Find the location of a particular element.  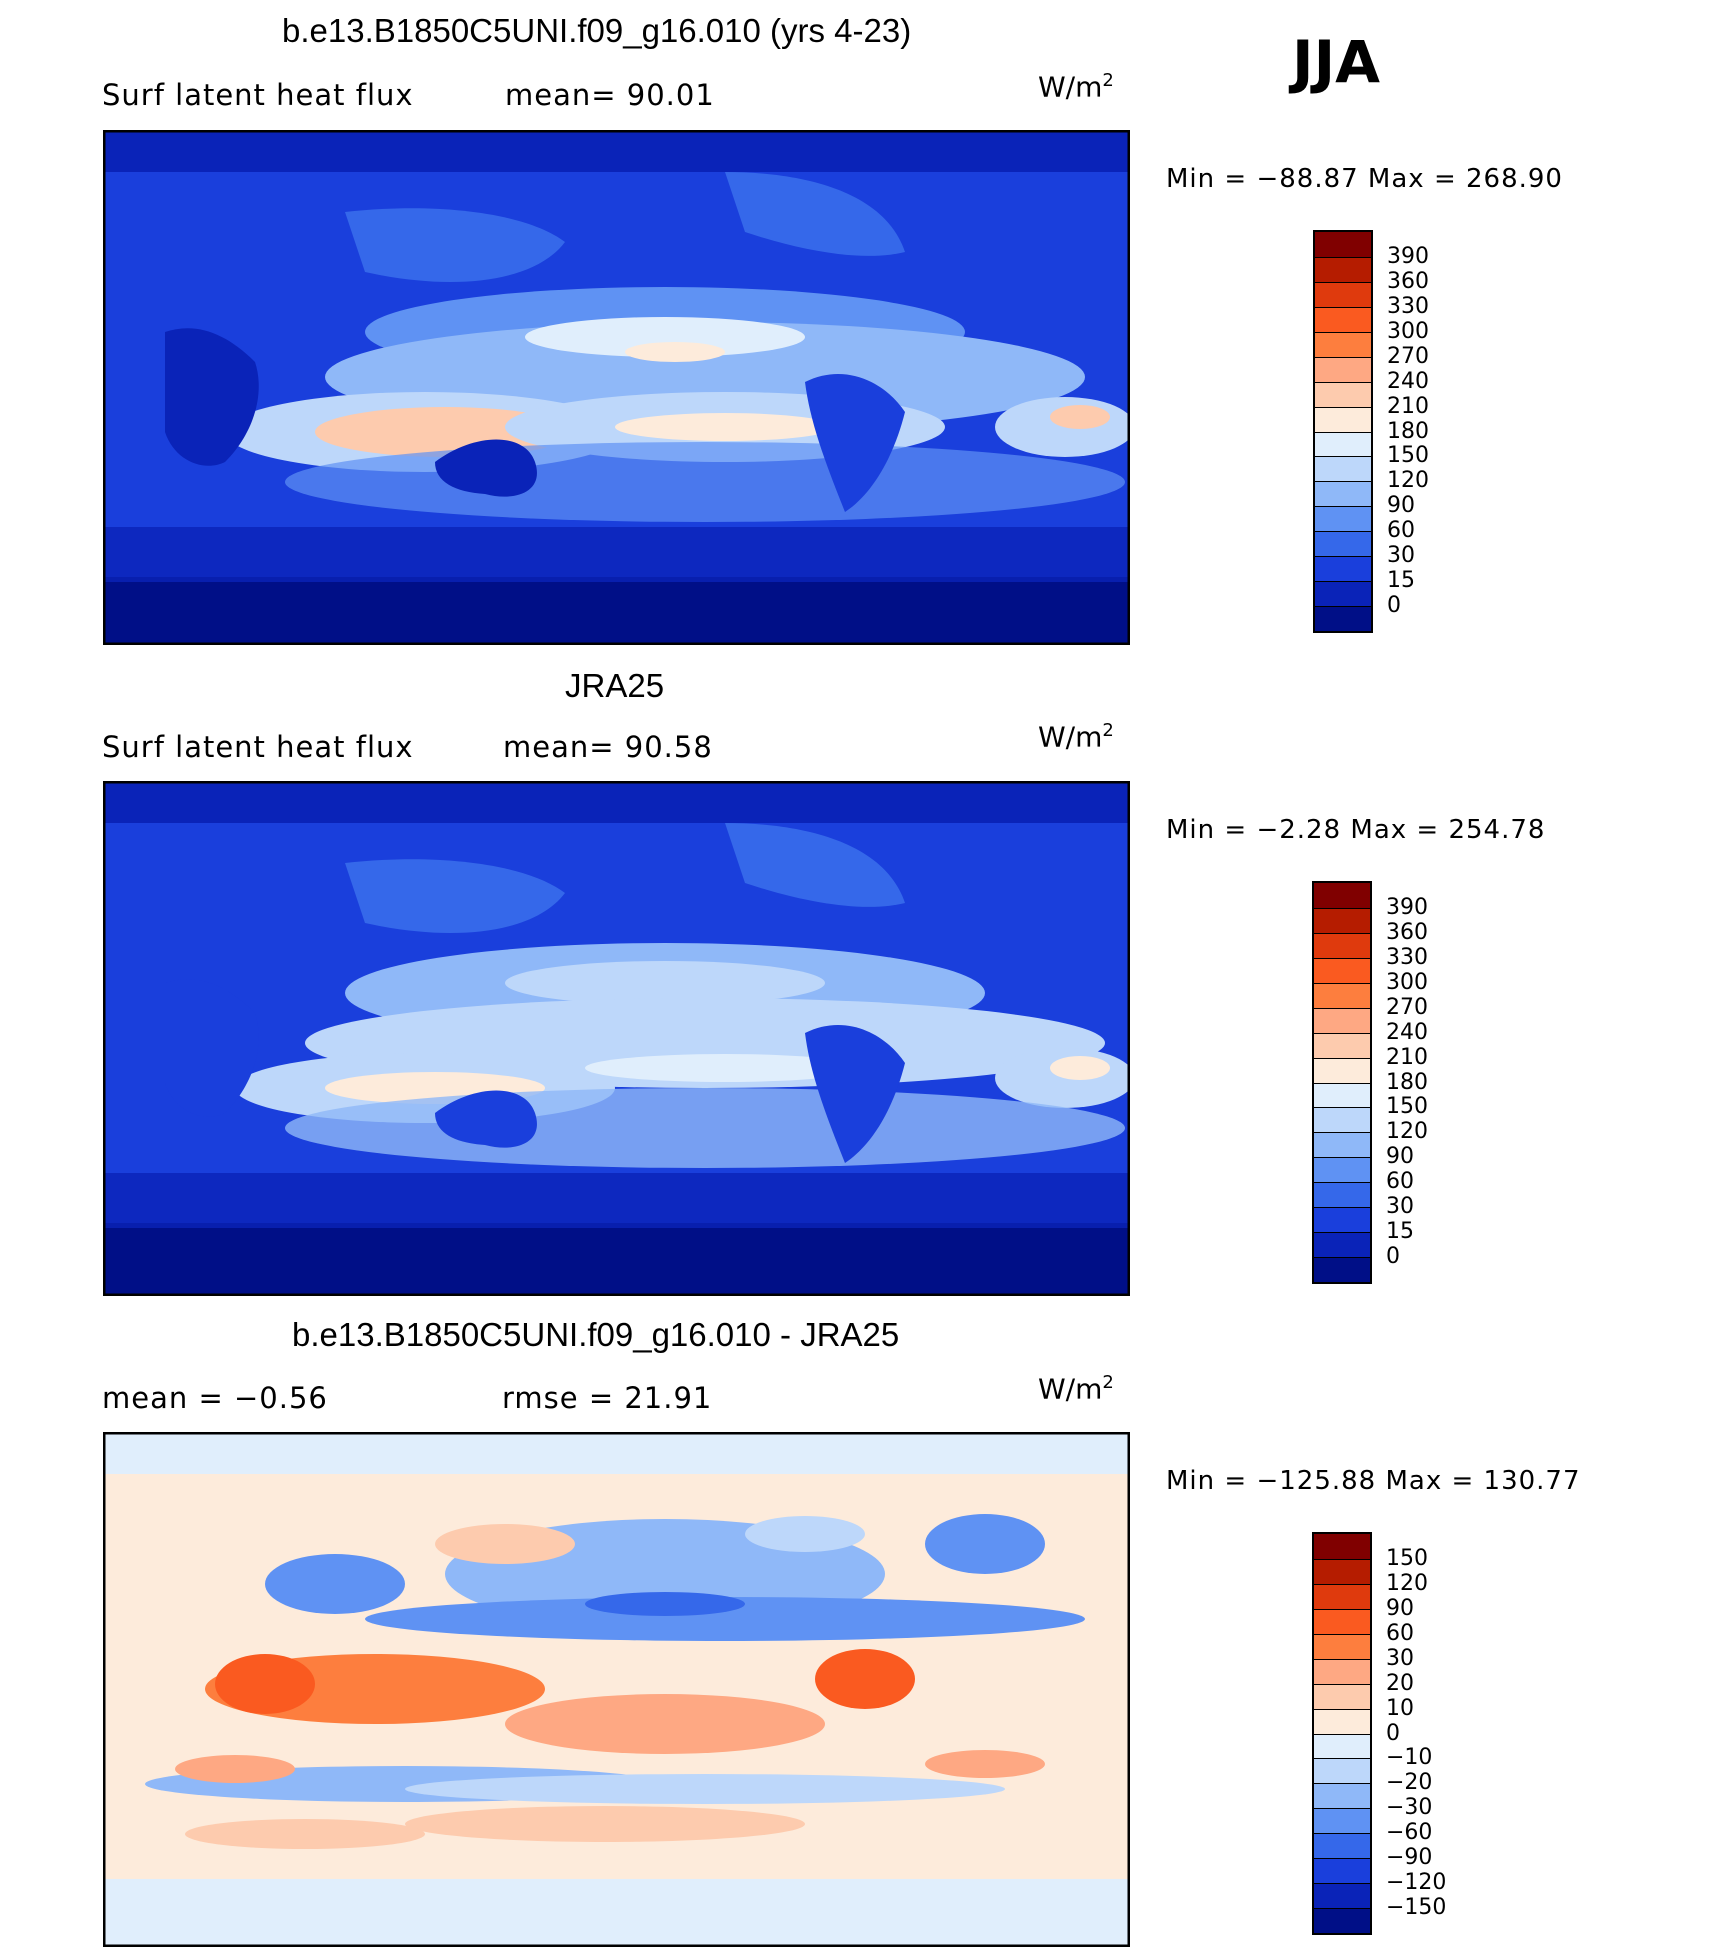

colorbar-tick-label: −150 is located at coordinates (1416, 1908).